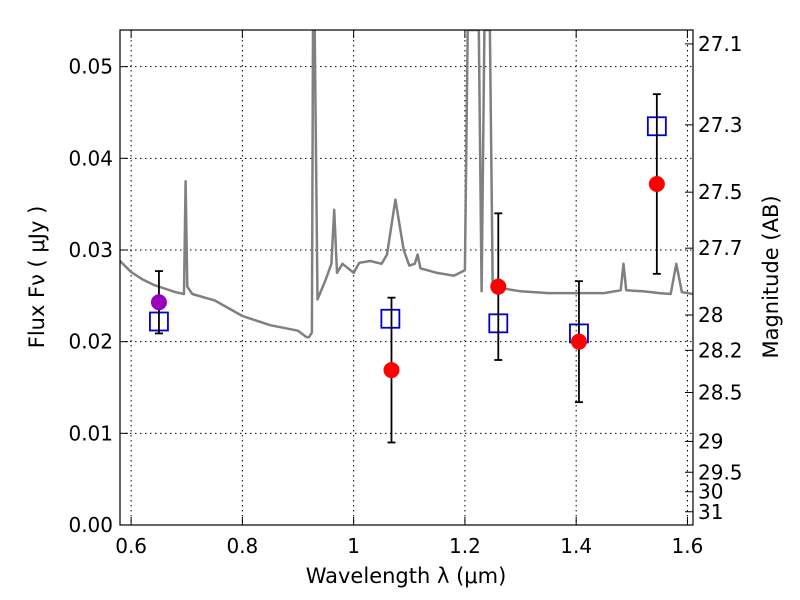 Image resolution: width=800 pixels, height=600 pixels. What do you see at coordinates (353, 546) in the screenshot?
I see `x-tick-label: 1` at bounding box center [353, 546].